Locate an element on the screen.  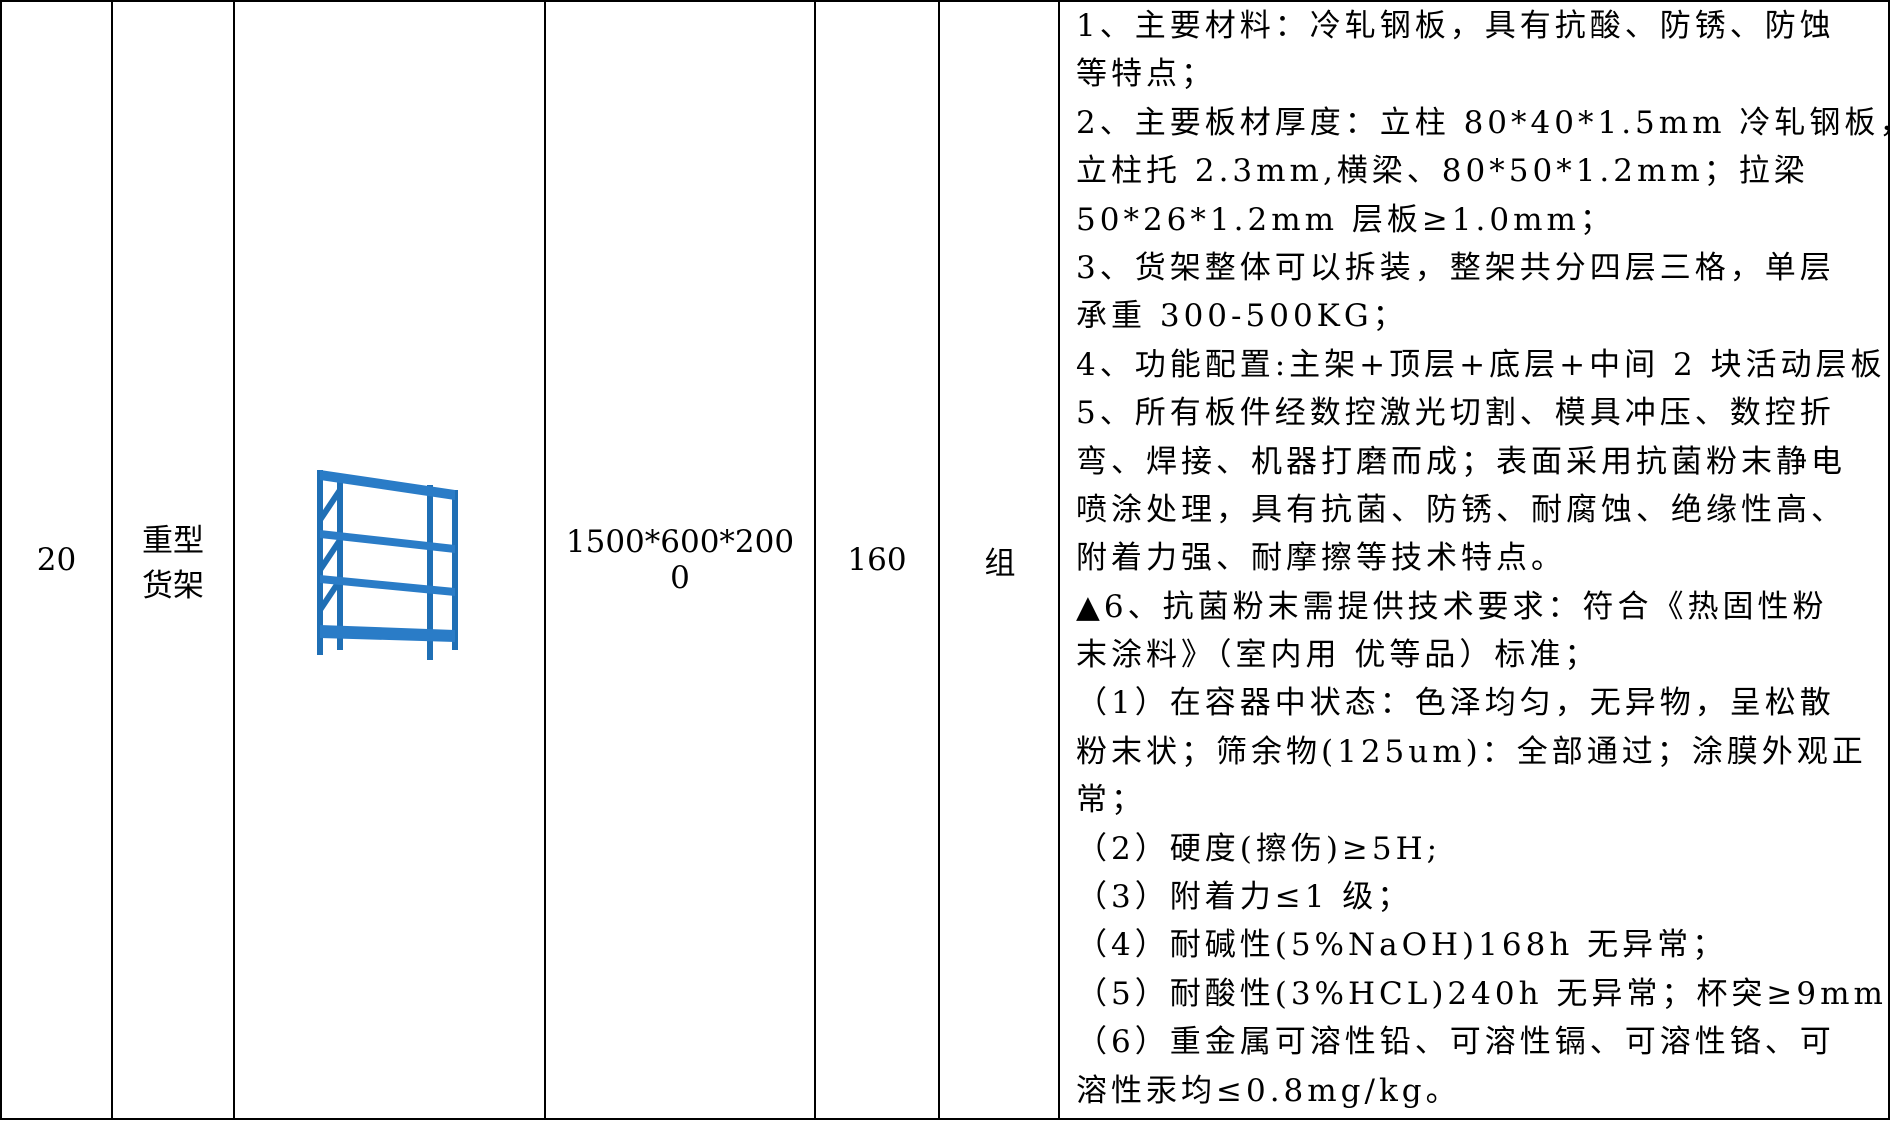
size-line: 0 is located at coordinates (680, 578).